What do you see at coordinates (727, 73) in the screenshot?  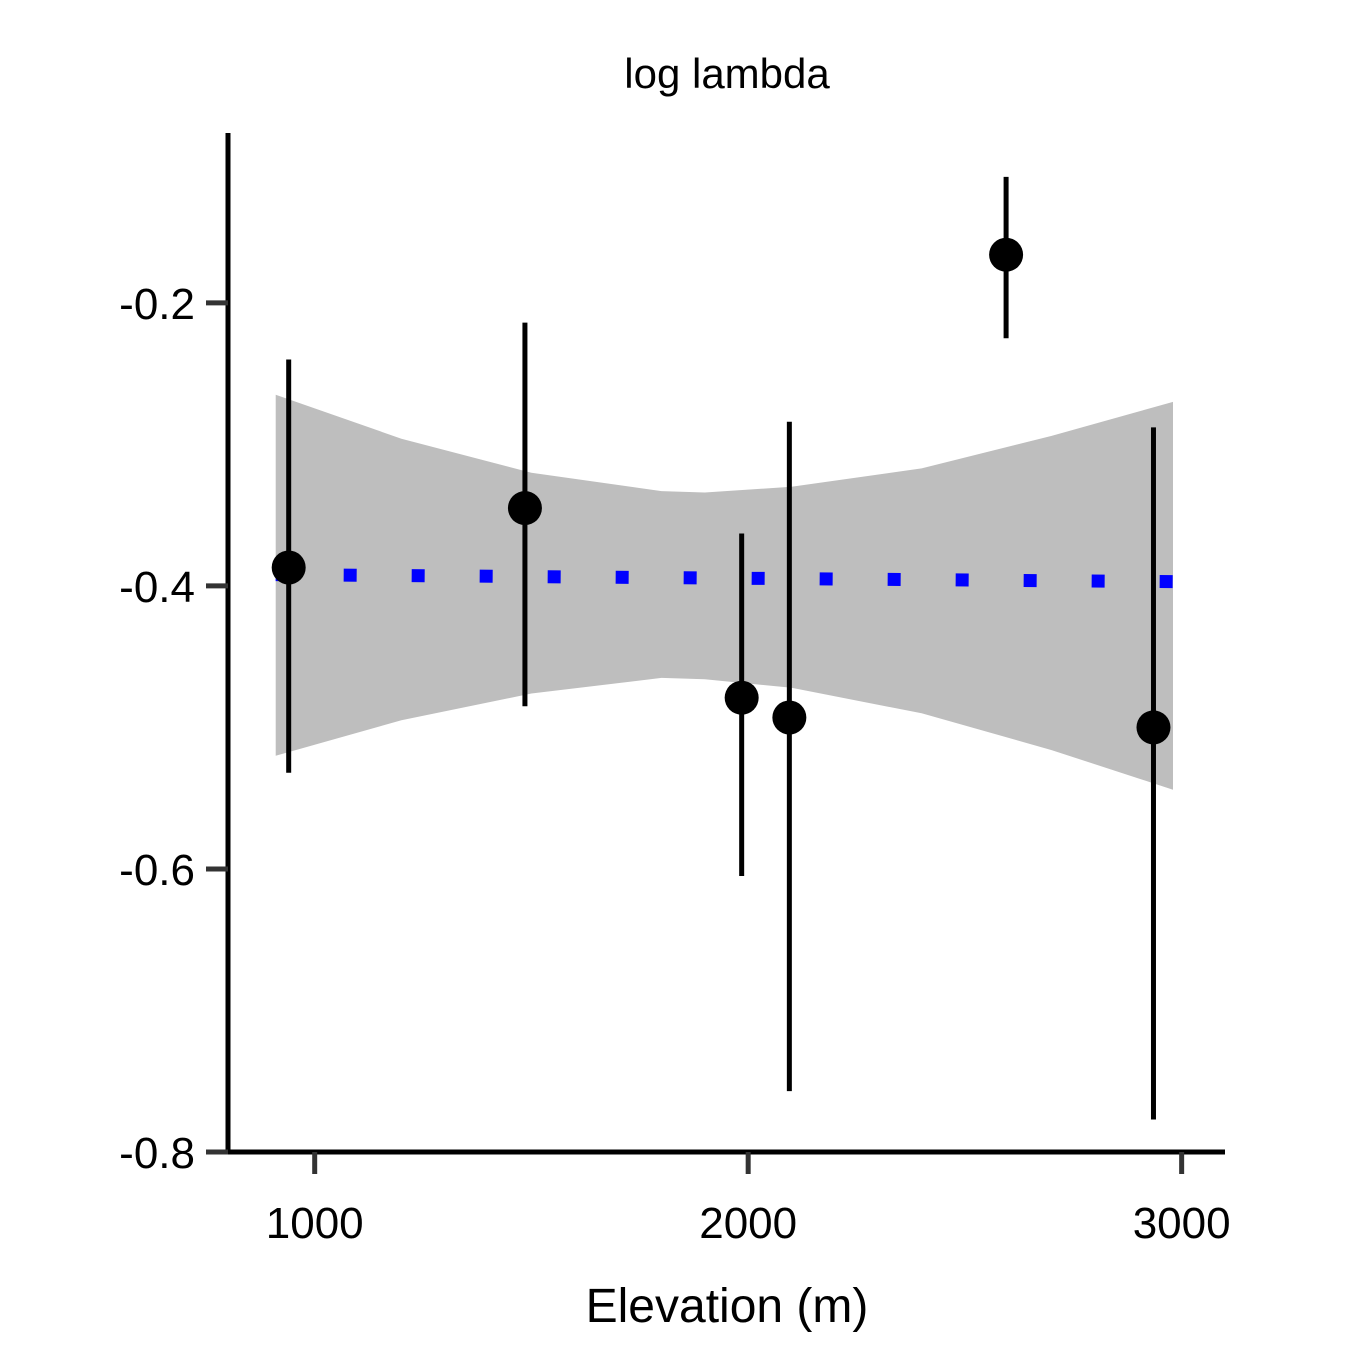 I see `chart-title: log lambda` at bounding box center [727, 73].